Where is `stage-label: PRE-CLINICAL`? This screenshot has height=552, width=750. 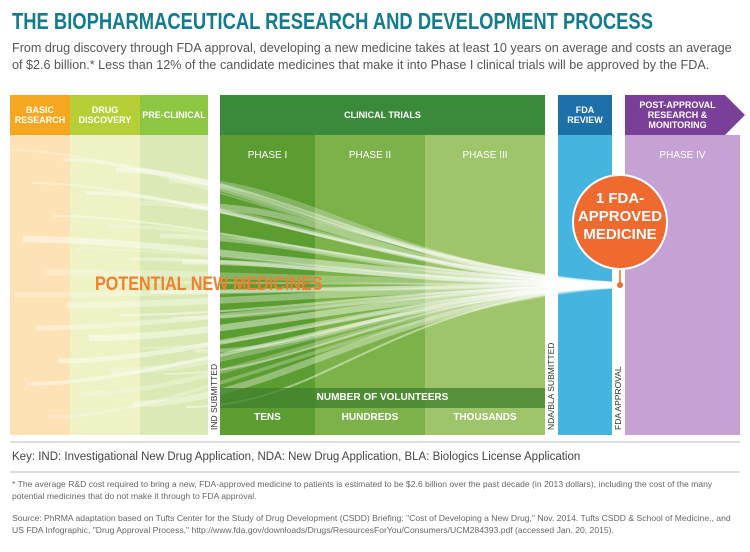 stage-label: PRE-CLINICAL is located at coordinates (174, 115).